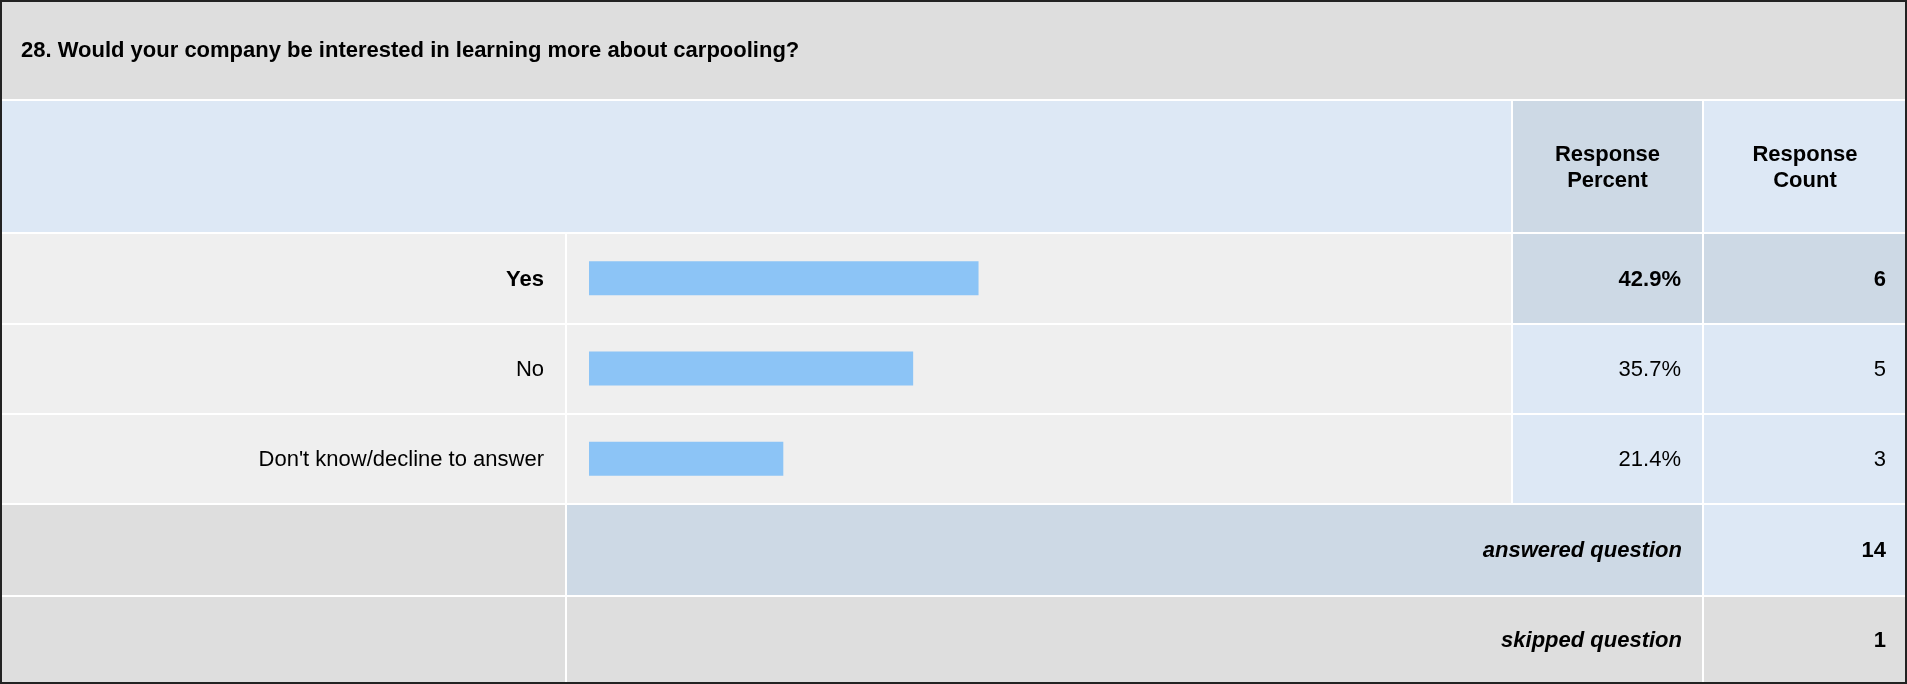  I want to click on data-label: 35.7%, so click(1649, 368).